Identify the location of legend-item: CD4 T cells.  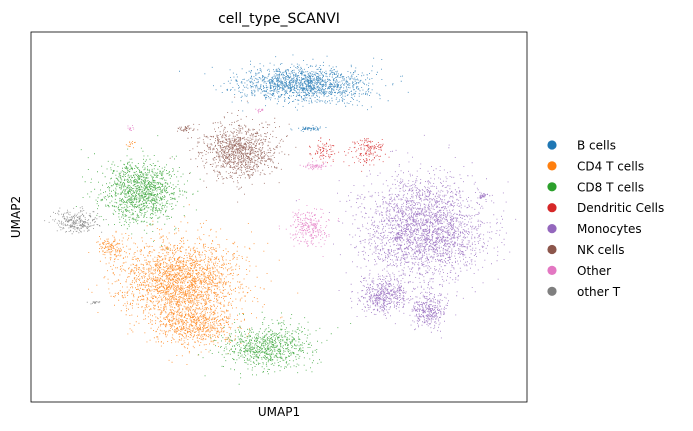
(595, 166).